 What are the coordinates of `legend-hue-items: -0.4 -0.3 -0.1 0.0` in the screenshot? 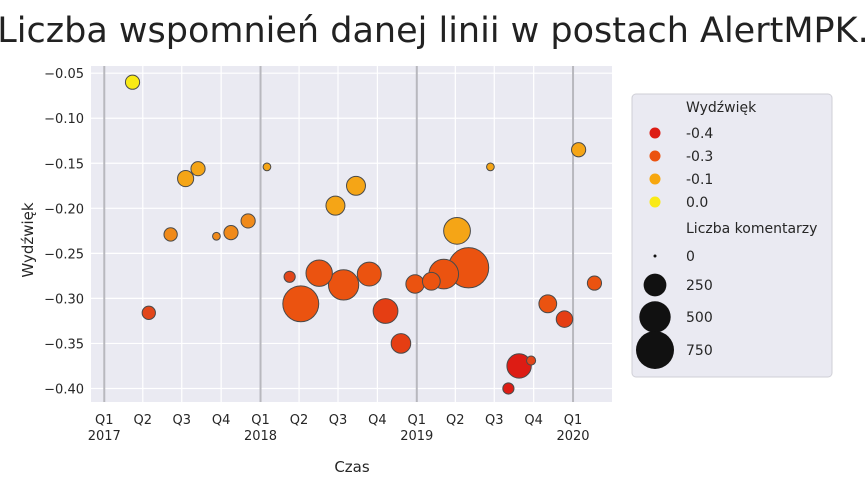 It's located at (681, 168).